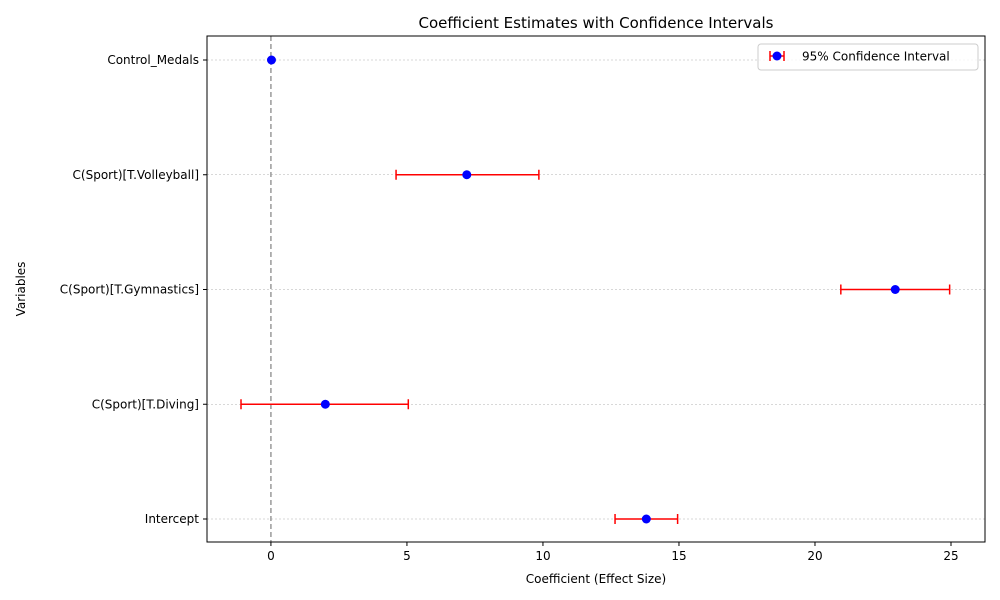 This screenshot has width=1000, height=600. Describe the element at coordinates (129, 290) in the screenshot. I see `y-tick-label: C(Sport)[T.Gymnastics]` at that location.